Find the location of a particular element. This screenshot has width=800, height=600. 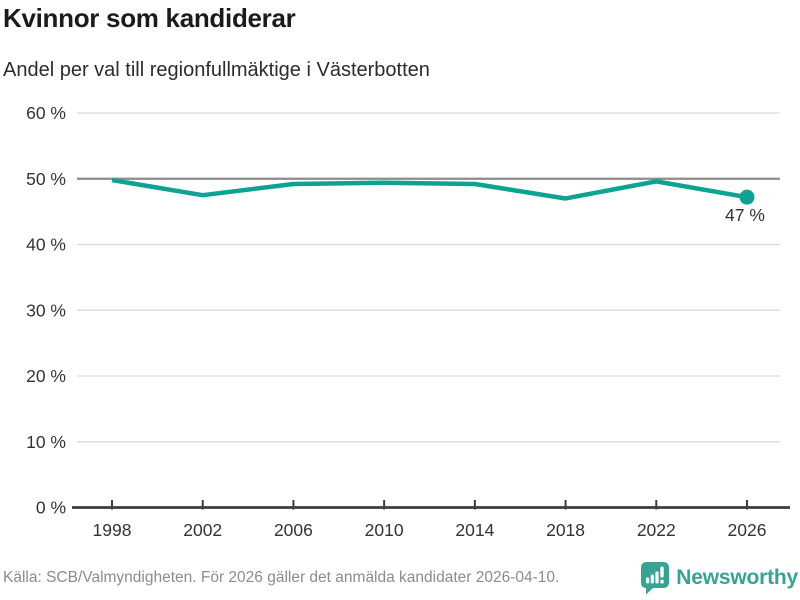

x-tick-label: 2022 is located at coordinates (656, 530).